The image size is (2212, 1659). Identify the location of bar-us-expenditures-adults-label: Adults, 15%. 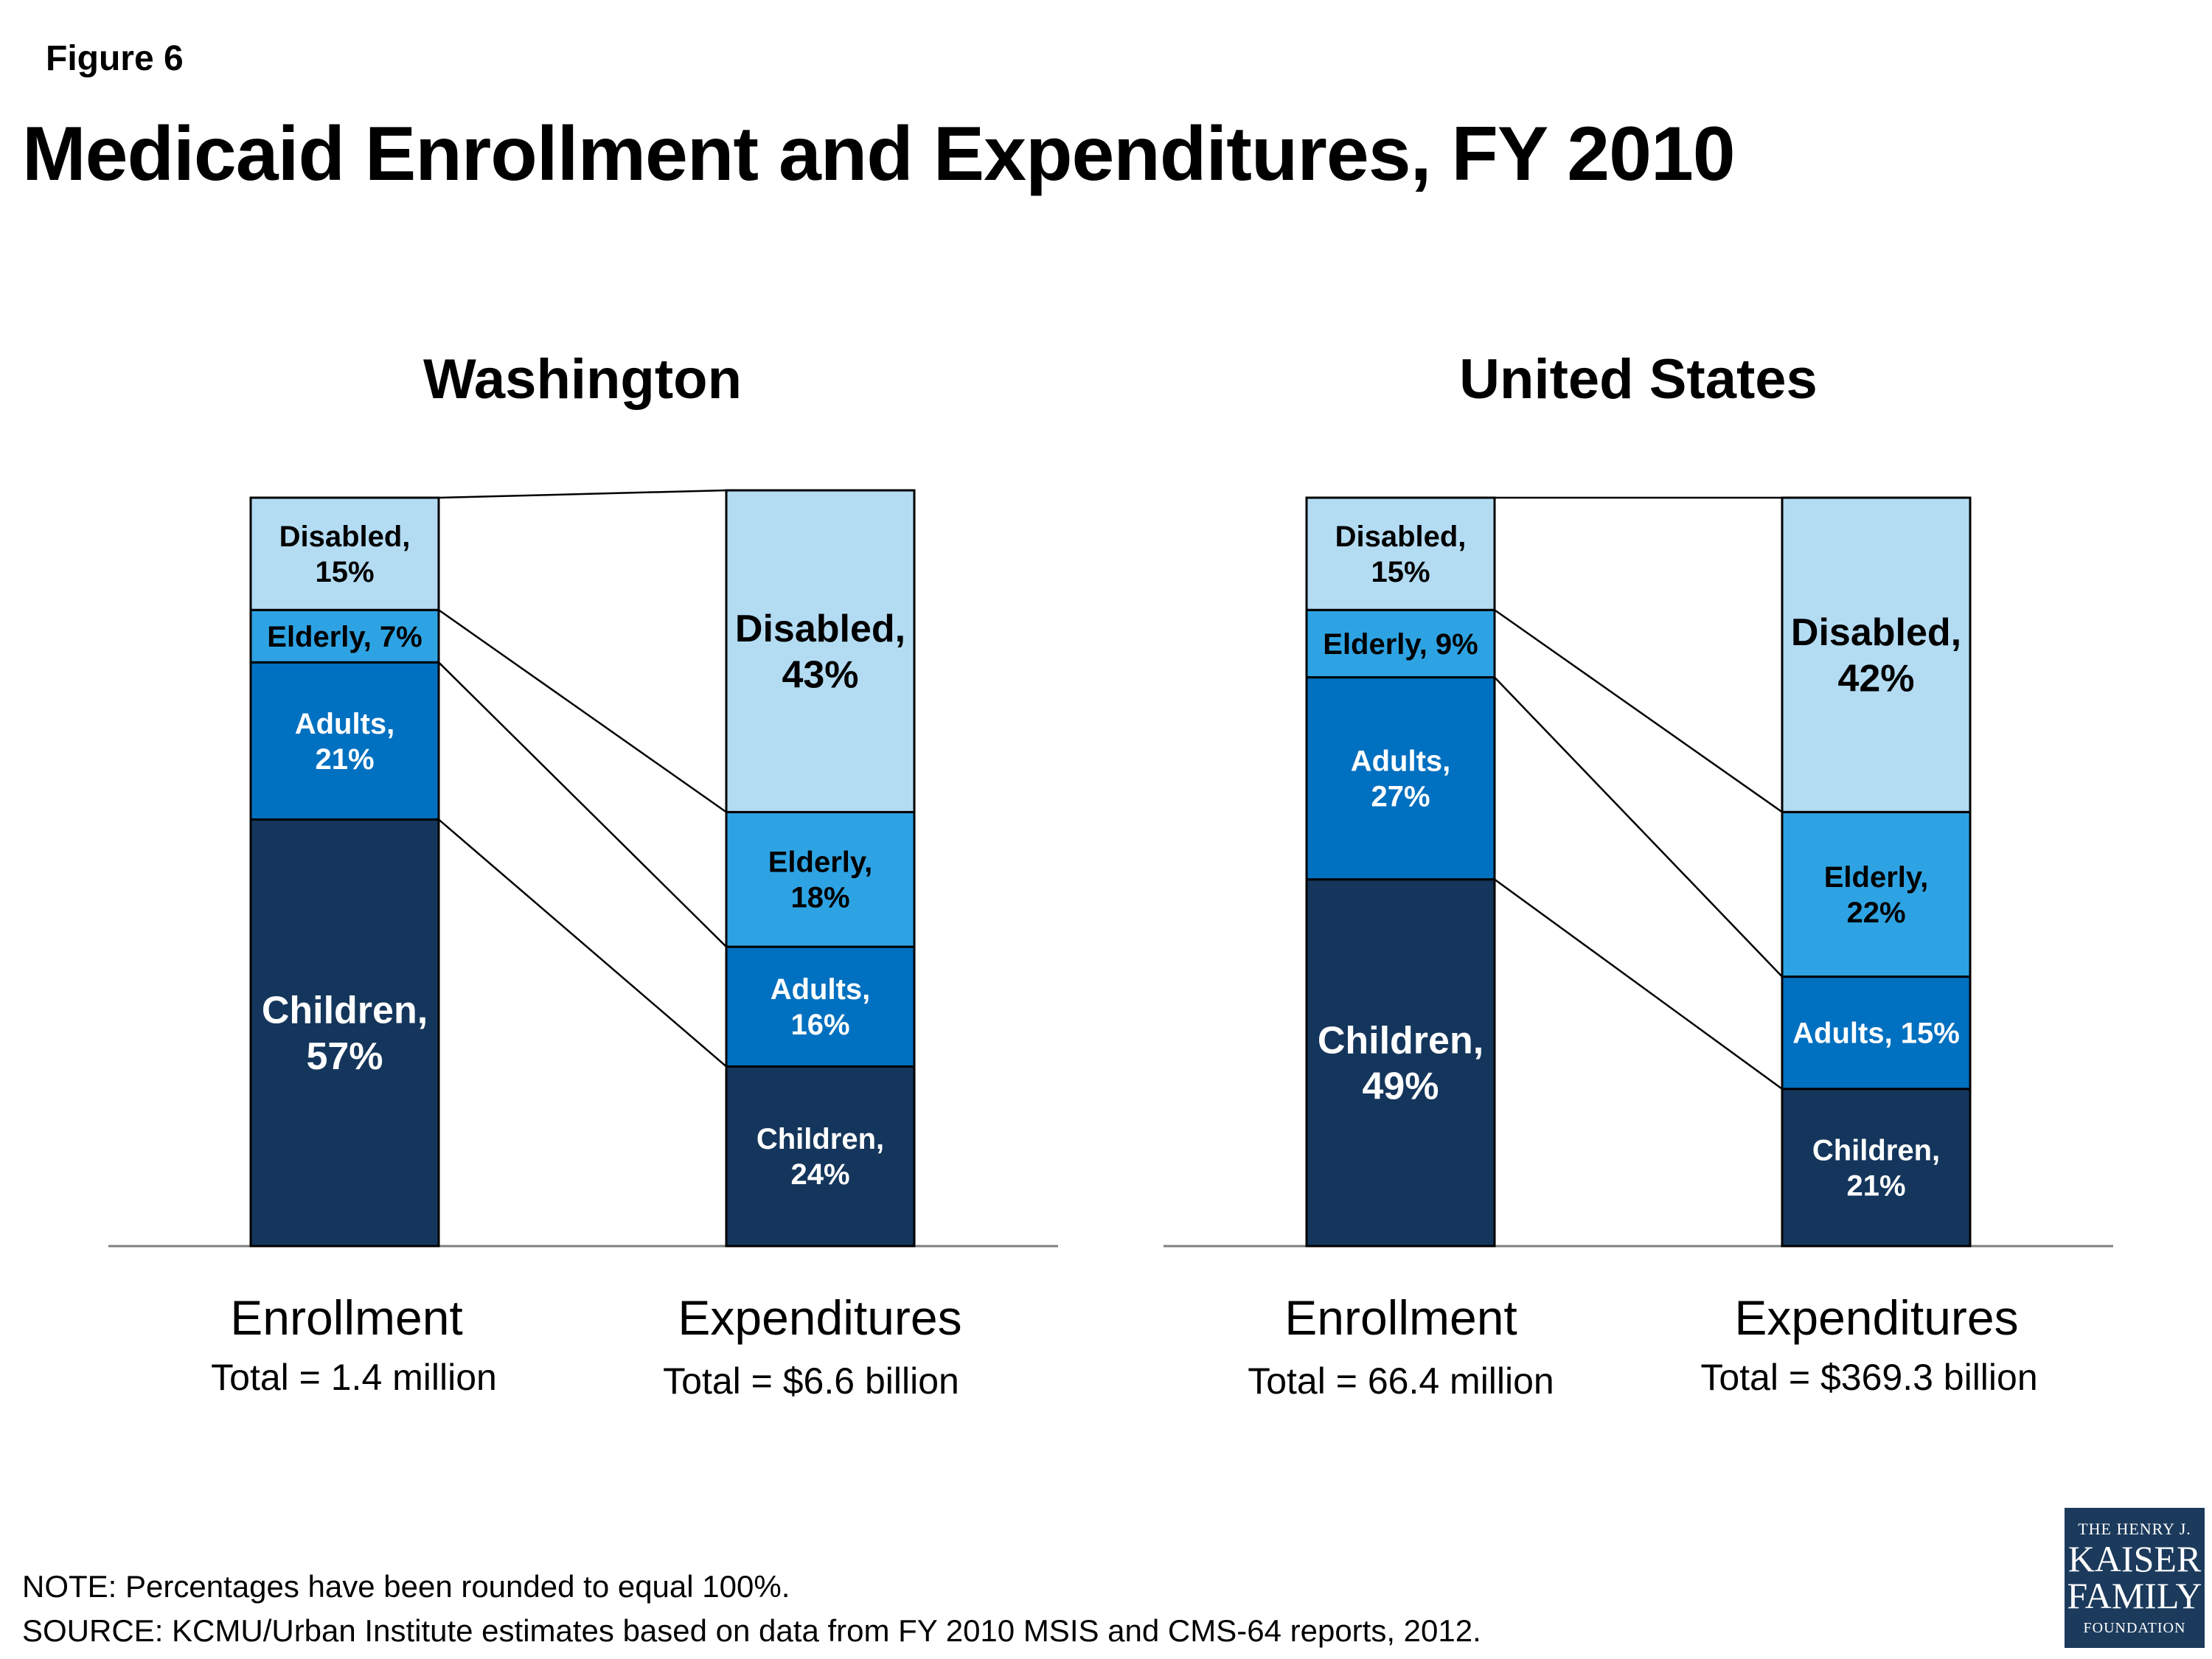
(1876, 1034).